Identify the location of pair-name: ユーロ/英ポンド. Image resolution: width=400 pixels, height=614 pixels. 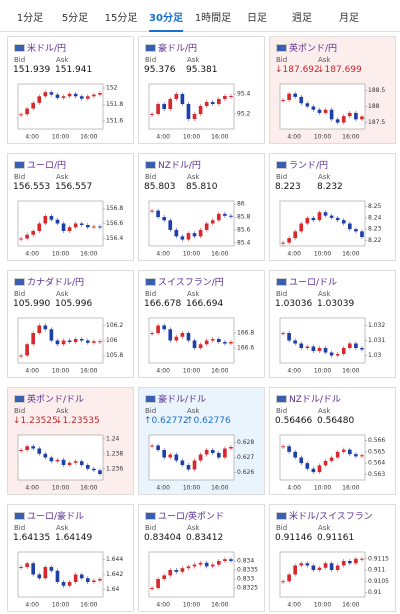
(191, 517).